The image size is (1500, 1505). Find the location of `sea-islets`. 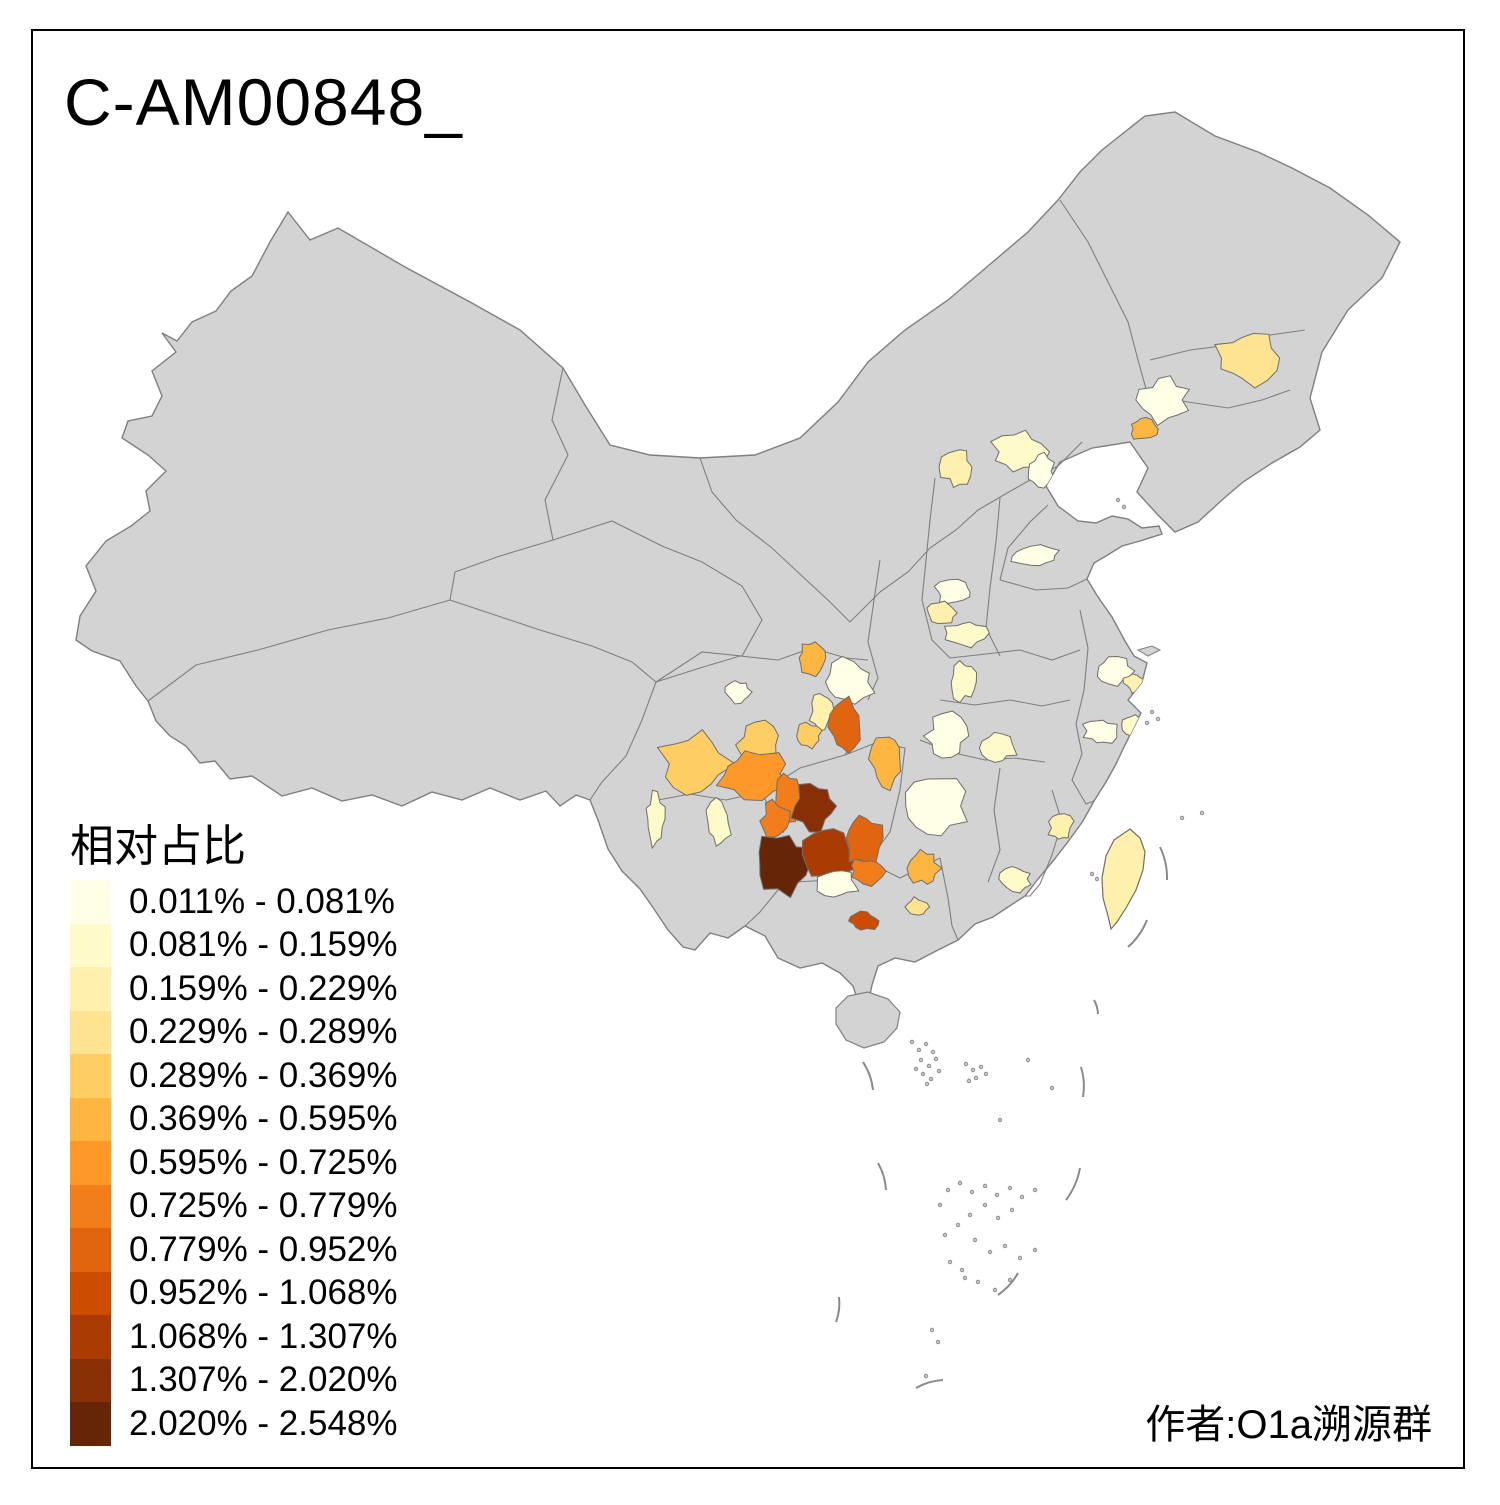

sea-islets is located at coordinates (1057, 938).